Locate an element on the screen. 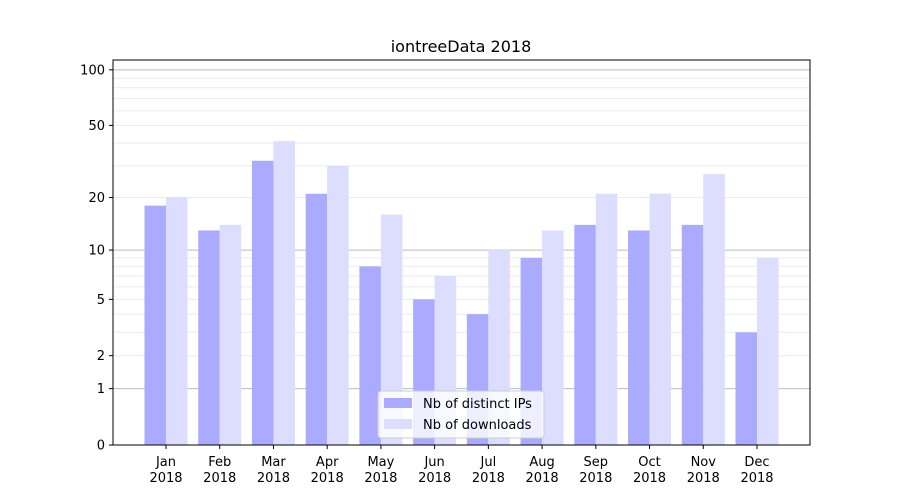 The image size is (900, 504). y-tick-label: 20 is located at coordinates (96, 198).